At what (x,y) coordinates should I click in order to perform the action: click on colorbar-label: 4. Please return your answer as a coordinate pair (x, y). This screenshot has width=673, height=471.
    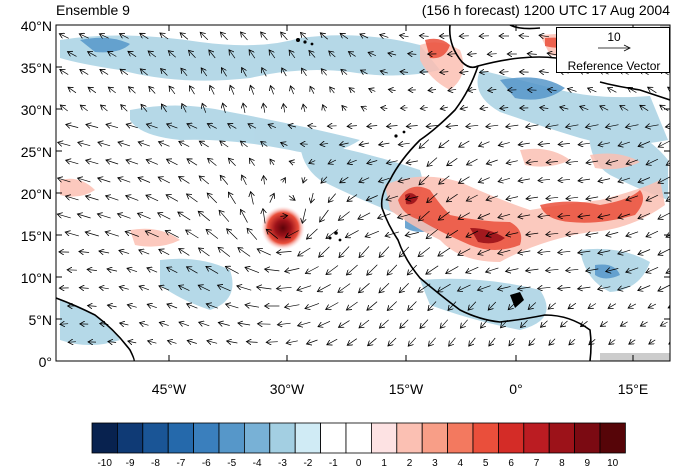
    Looking at the image, I should click on (460, 463).